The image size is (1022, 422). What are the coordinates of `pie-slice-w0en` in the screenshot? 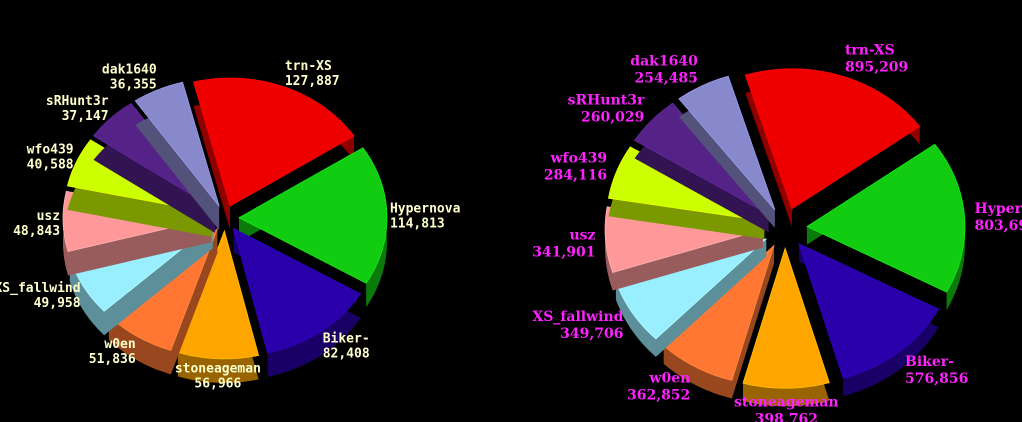 It's located at (719, 321).